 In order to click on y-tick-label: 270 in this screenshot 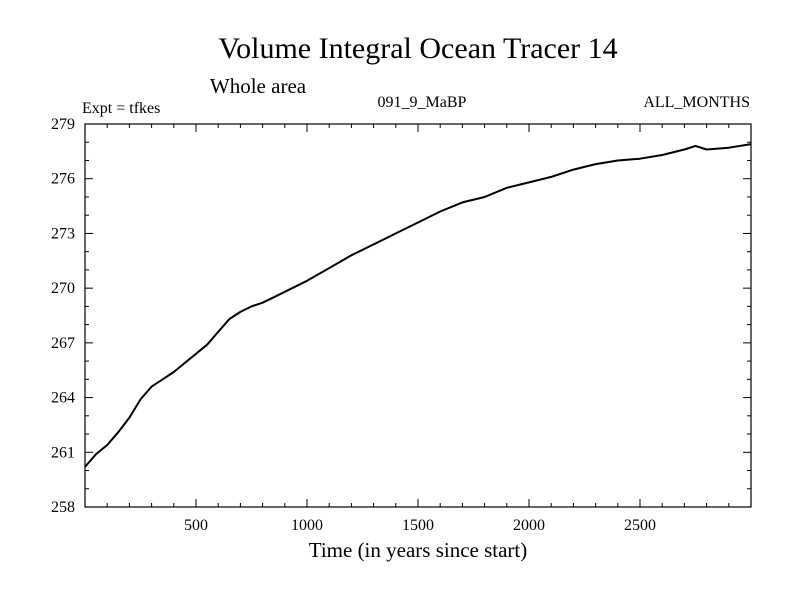, I will do `click(63, 288)`.